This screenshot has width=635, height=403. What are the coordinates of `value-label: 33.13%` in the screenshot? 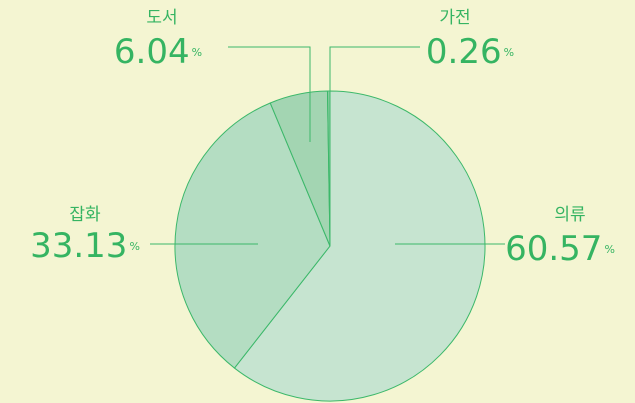 It's located at (85, 246).